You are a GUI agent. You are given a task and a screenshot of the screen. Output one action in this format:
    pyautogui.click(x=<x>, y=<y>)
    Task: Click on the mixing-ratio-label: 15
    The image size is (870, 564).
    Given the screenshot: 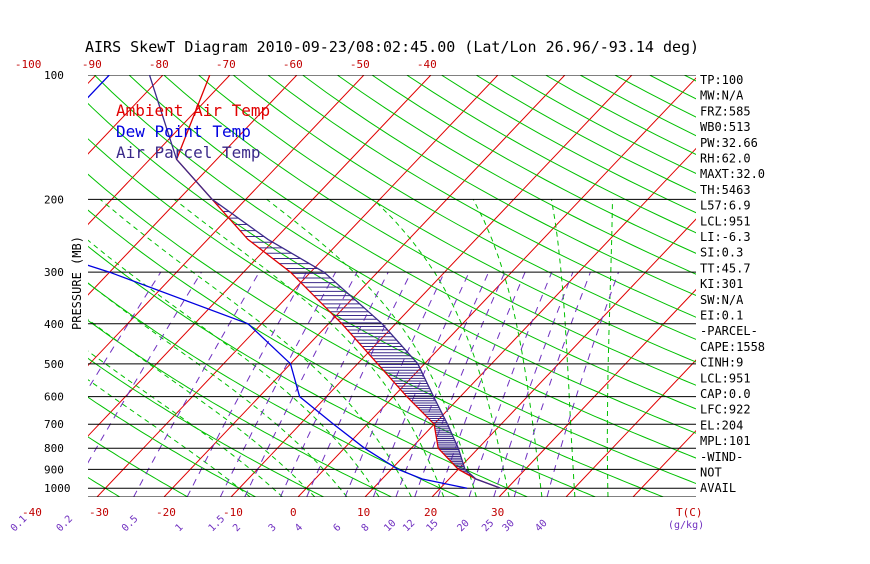 What is the action you would take?
    pyautogui.click(x=432, y=526)
    